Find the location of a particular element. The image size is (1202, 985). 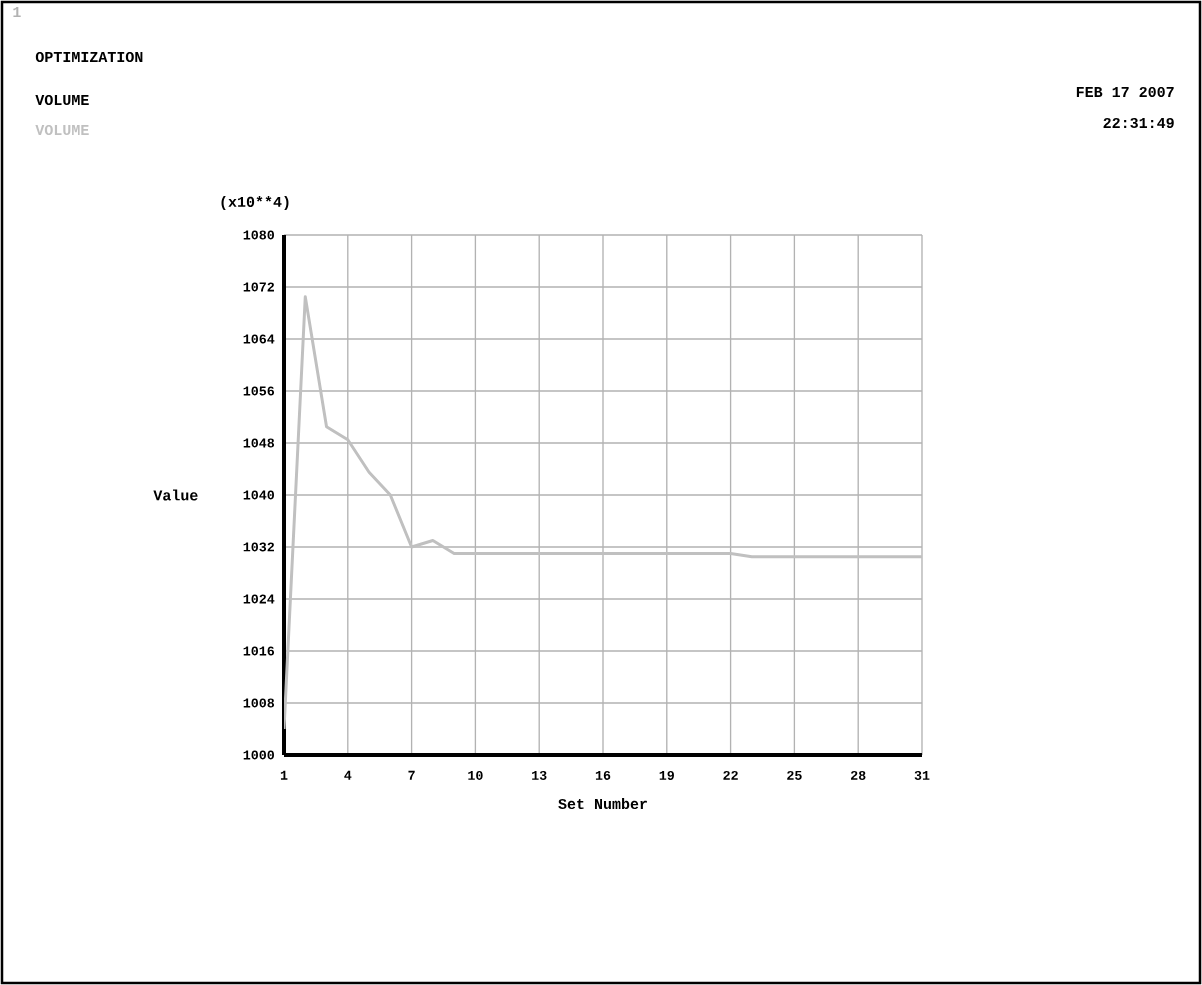

x-tick-label: 13 is located at coordinates (539, 775).